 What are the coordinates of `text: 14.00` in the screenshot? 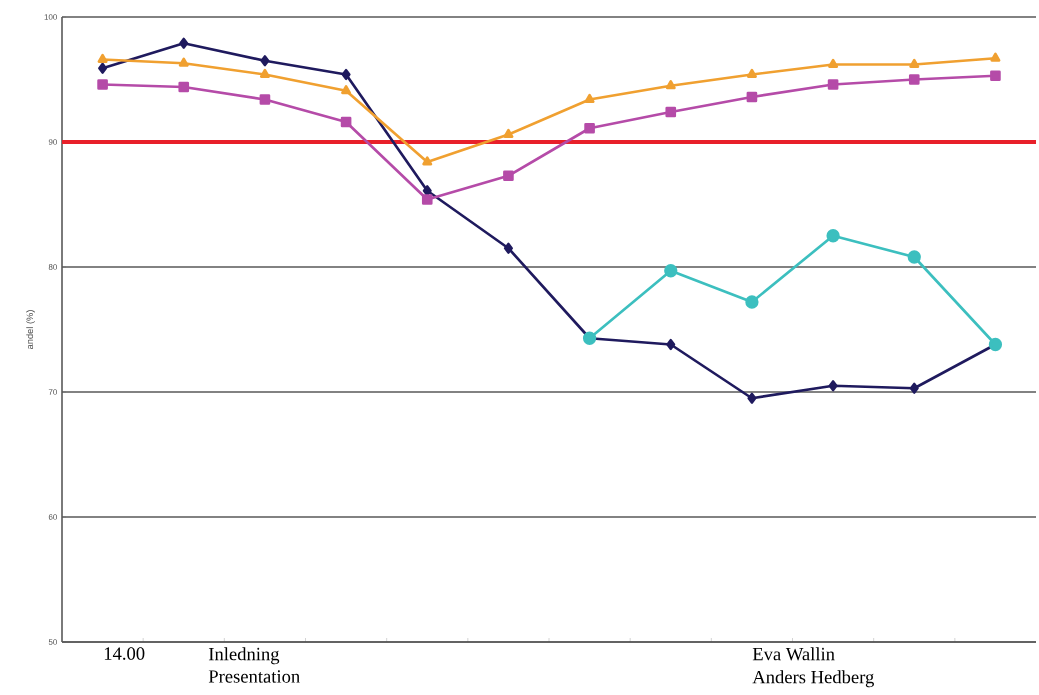 It's located at (124, 653).